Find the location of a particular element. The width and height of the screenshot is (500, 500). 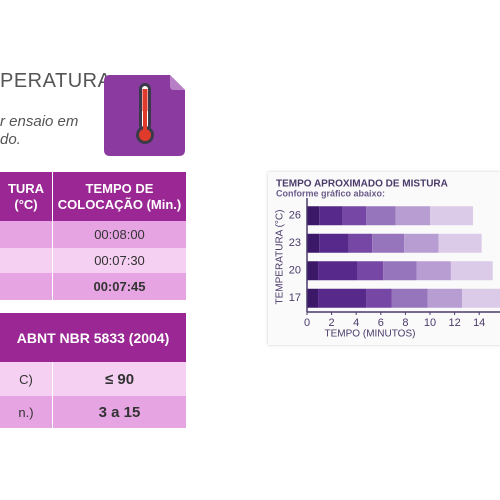

header-cell: TEMPO DE COLOCAÇÃO (Min.) is located at coordinates (119, 196).